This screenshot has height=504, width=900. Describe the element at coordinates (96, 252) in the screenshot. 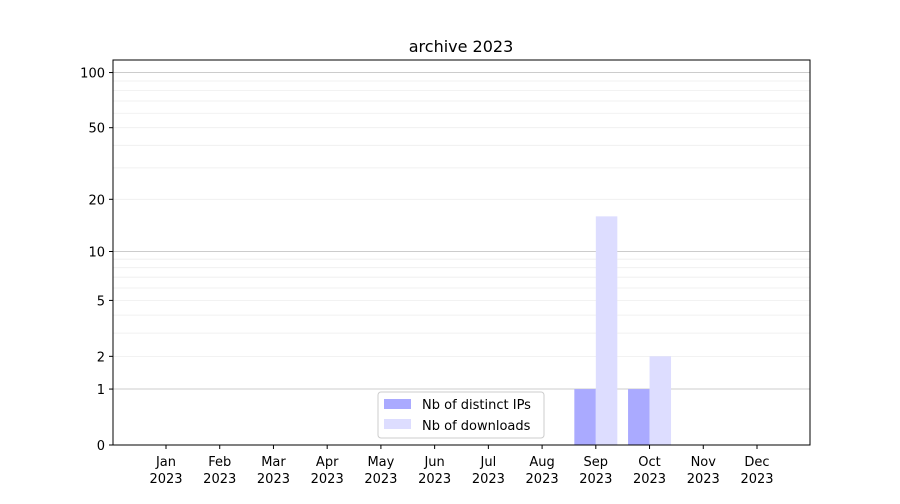

I see `y-tick-label: 10` at that location.